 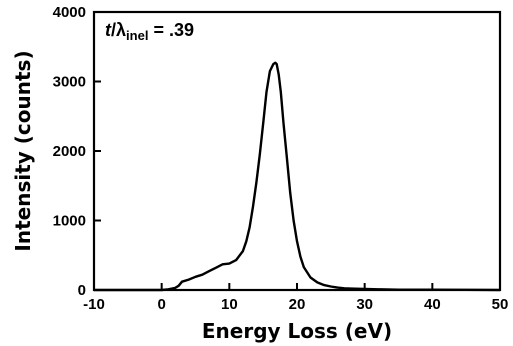 What do you see at coordinates (432, 304) in the screenshot?
I see `x-tick-label: 40` at bounding box center [432, 304].